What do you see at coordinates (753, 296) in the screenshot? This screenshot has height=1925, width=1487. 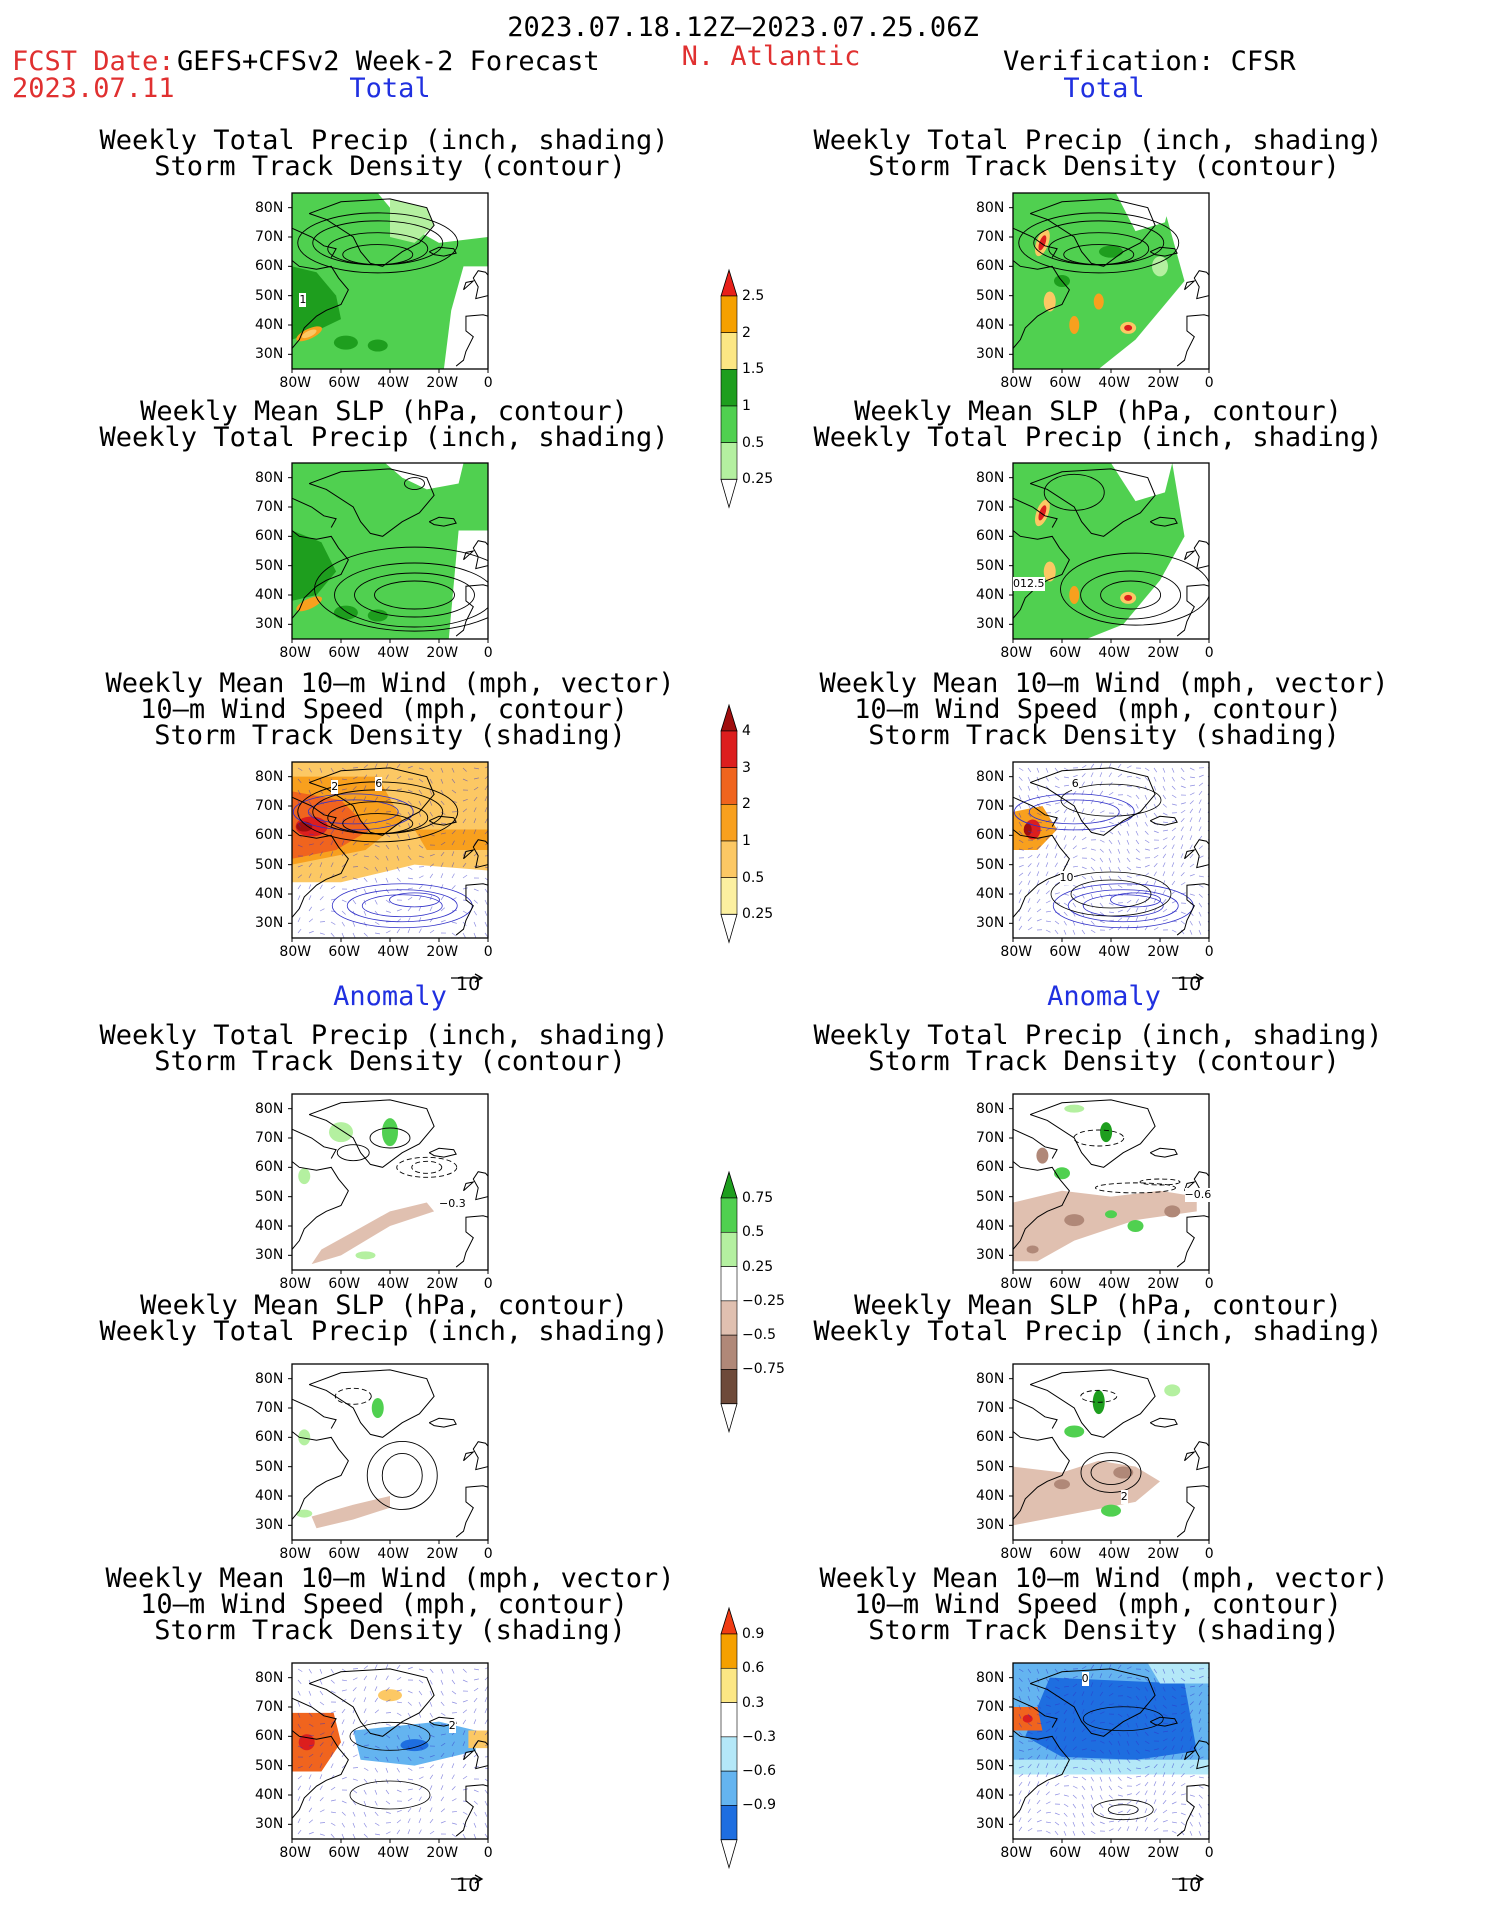 I see `colorbar-label: 2.5` at bounding box center [753, 296].